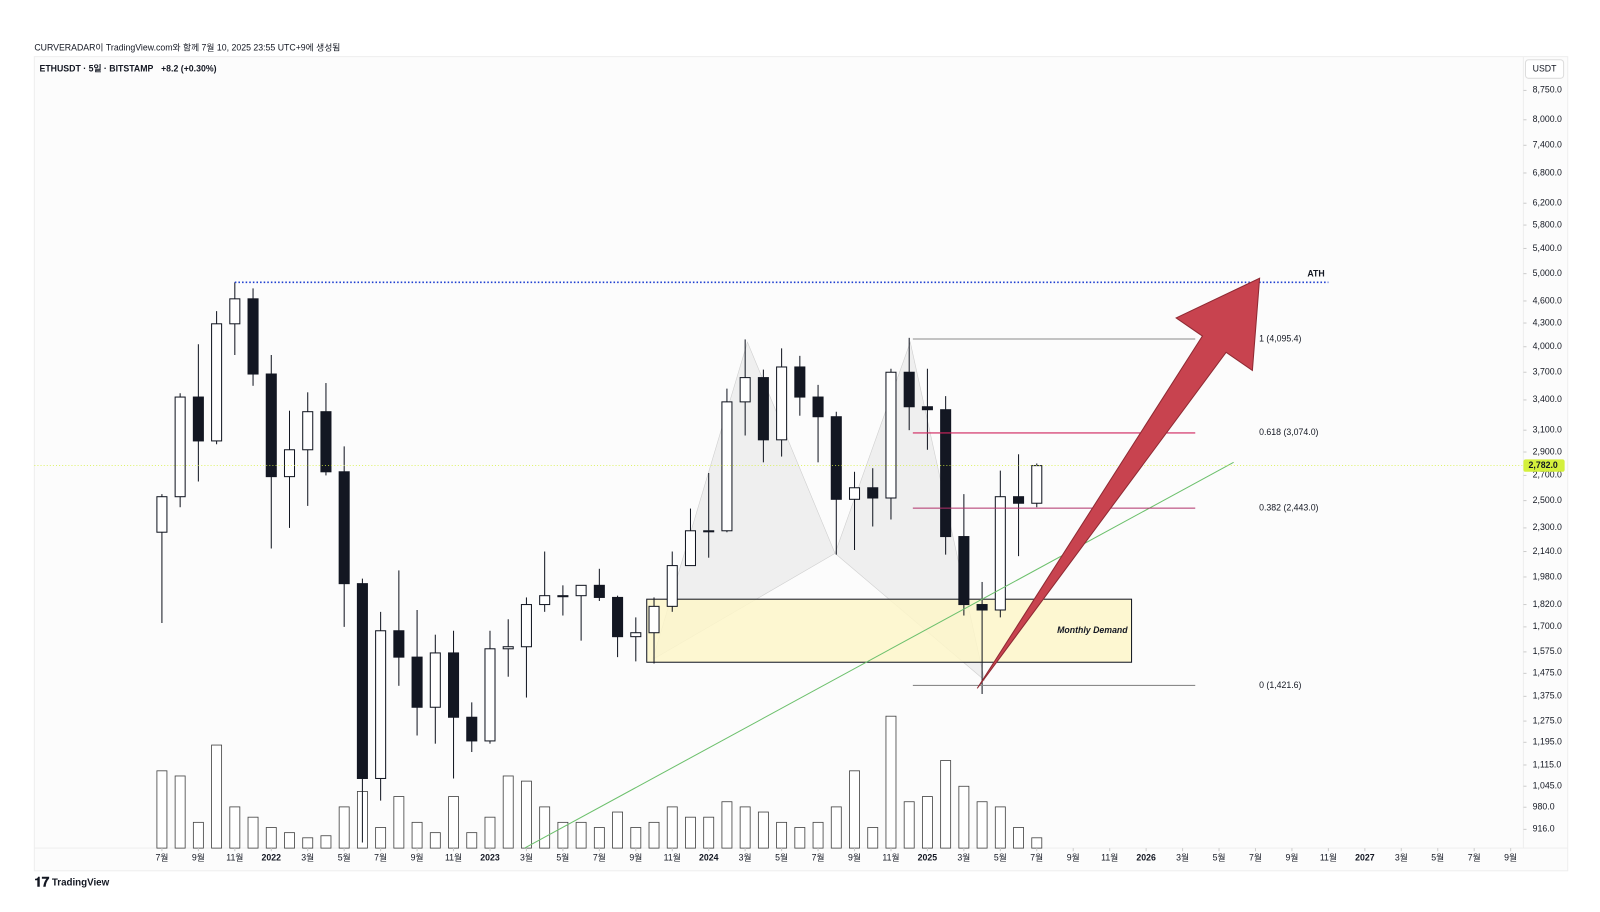  Describe the element at coordinates (1547, 273) in the screenshot. I see `y-tick-label: 5,000.0` at that location.